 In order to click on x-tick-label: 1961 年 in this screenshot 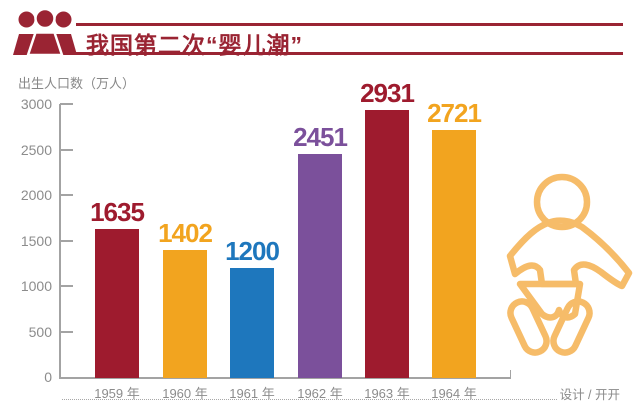, I will do `click(252, 393)`.